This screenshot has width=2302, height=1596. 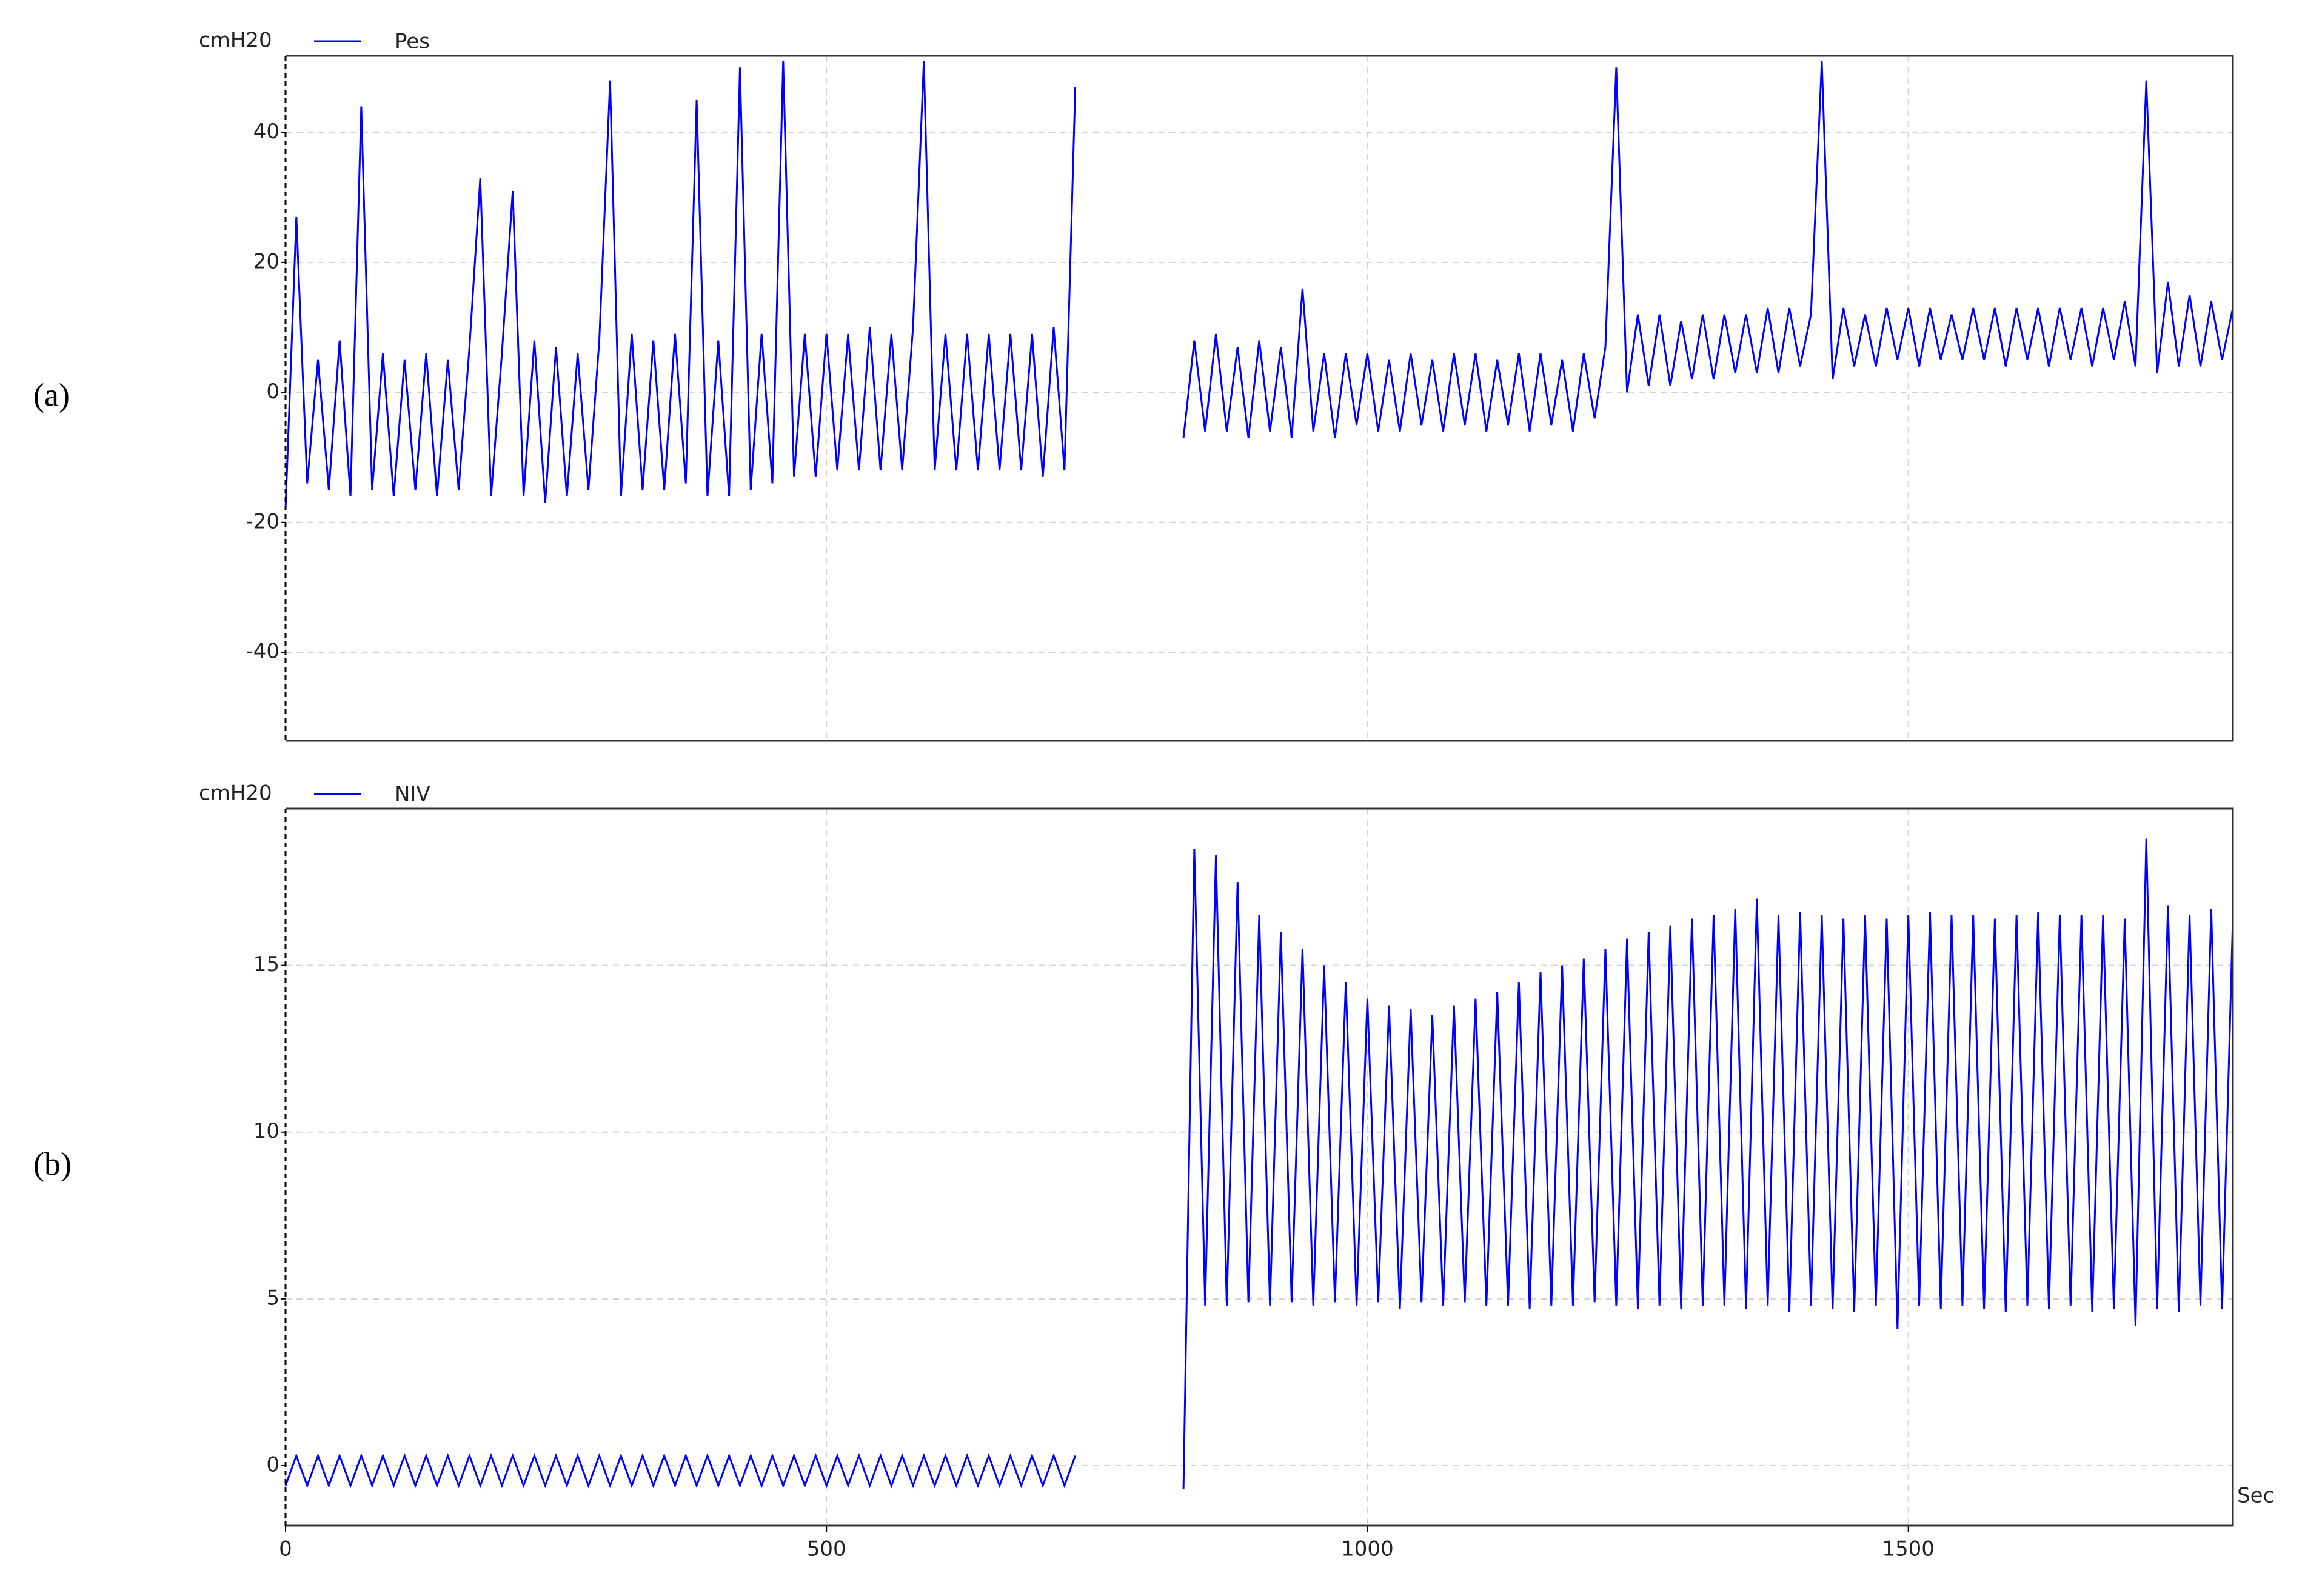 I want to click on y-tick-label: -40, so click(x=263, y=651).